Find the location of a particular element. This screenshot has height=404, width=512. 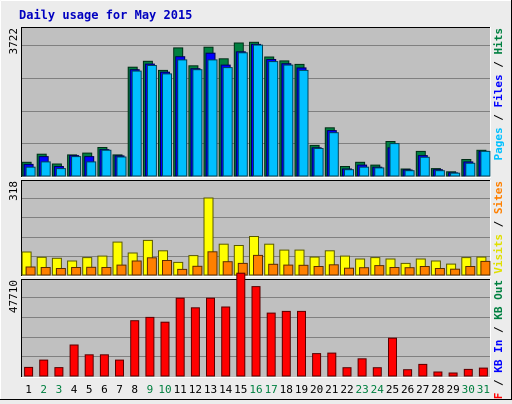

x-tick-label: 21 is located at coordinates (331, 389).